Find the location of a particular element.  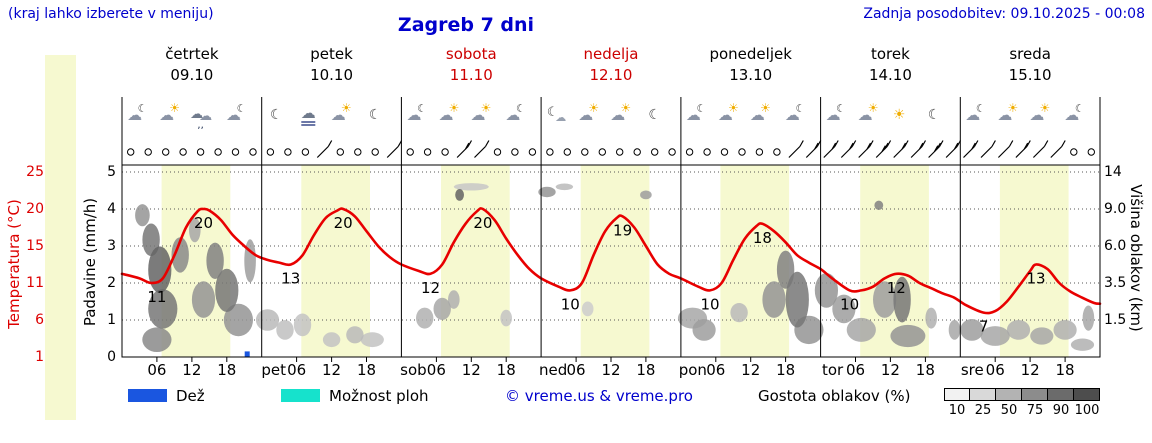

temperature-tick: 20 is located at coordinates (35, 209).